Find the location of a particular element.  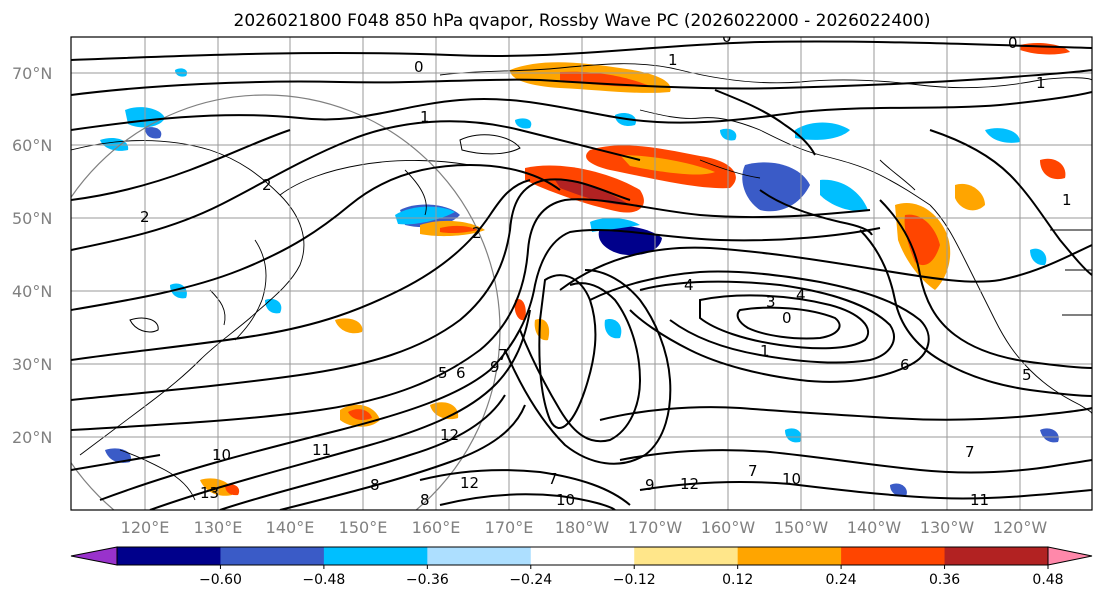

lon-label: 120°E is located at coordinates (145, 527).